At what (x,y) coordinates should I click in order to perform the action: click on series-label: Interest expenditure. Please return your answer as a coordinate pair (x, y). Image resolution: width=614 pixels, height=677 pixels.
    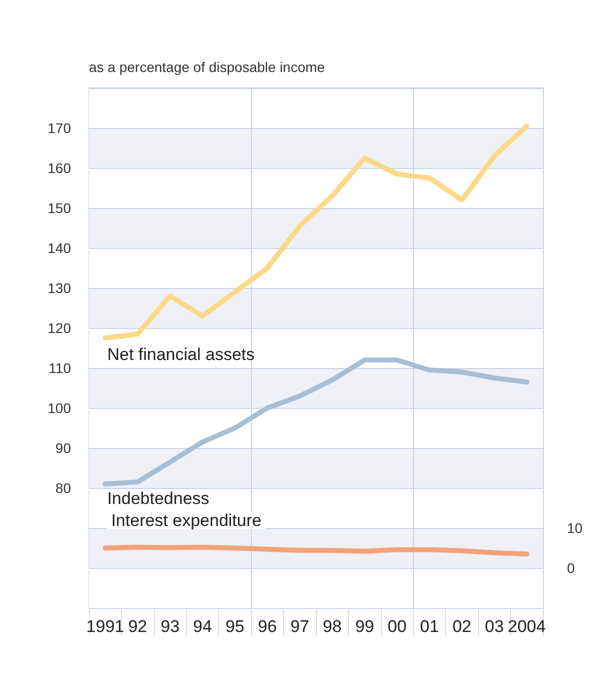
    Looking at the image, I should click on (186, 520).